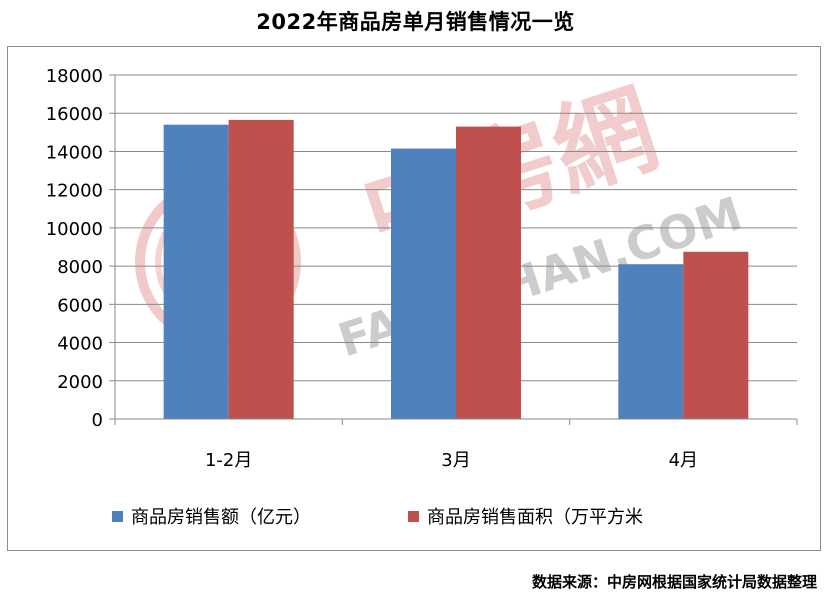 The image size is (831, 603). I want to click on y-tick-label: 16000, so click(74, 114).